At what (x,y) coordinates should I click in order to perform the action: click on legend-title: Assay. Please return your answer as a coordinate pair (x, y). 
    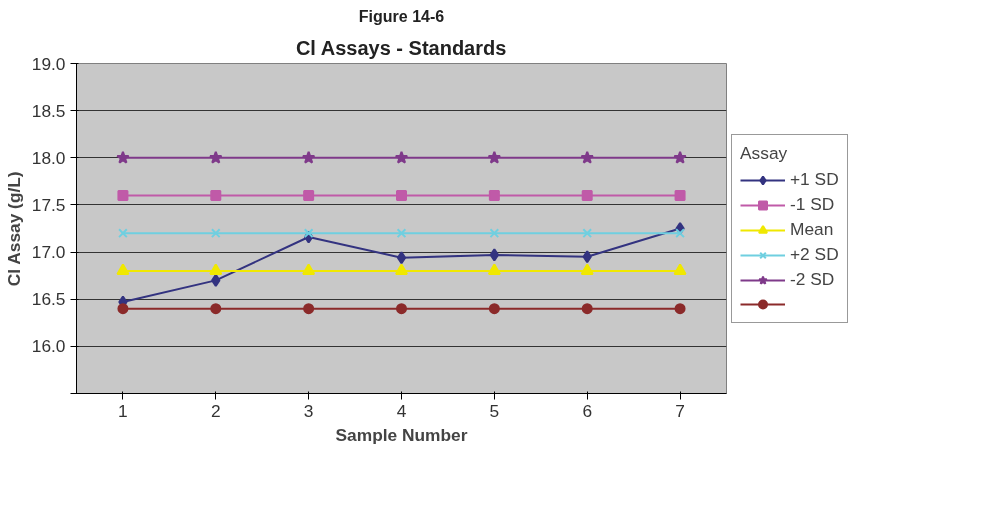
    Looking at the image, I should click on (764, 153).